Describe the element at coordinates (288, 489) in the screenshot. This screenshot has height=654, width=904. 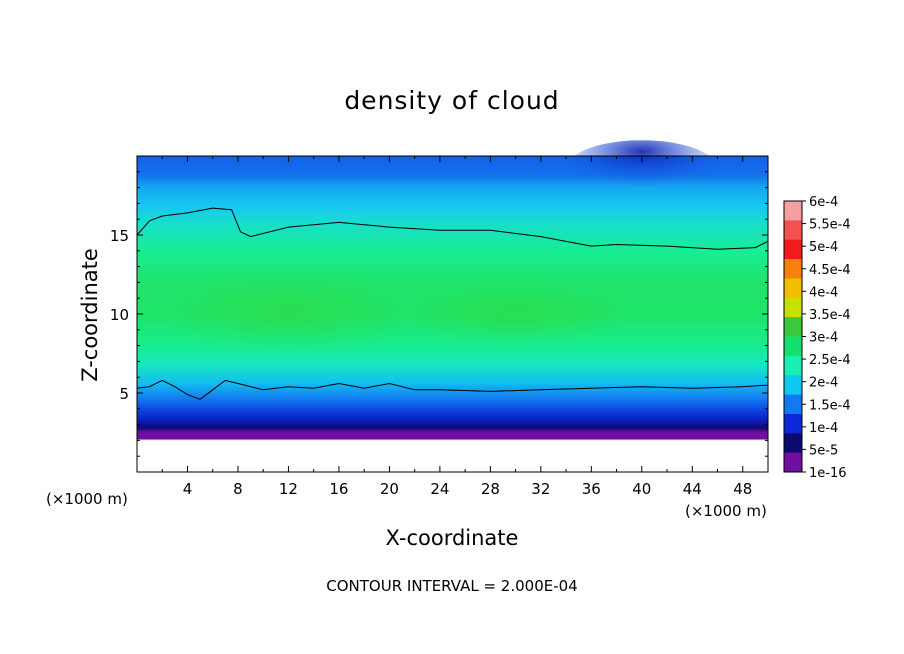
I see `x-tick-label-12: 12` at that location.